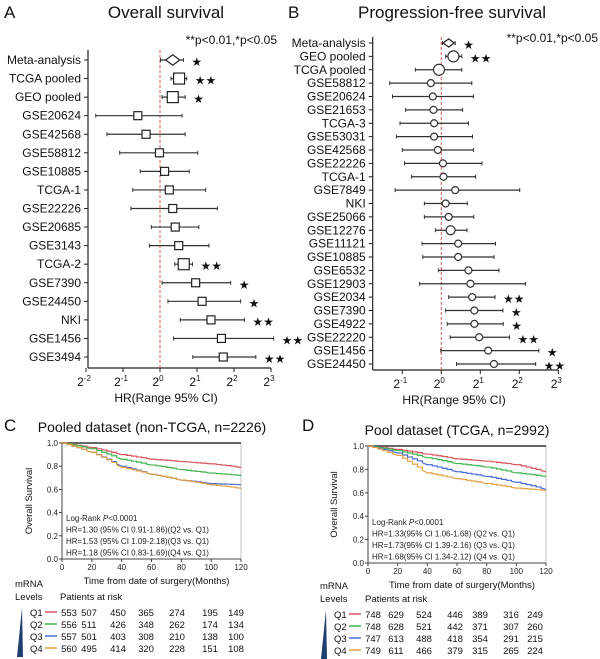 This screenshot has height=659, width=600. Describe the element at coordinates (553, 38) in the screenshot. I see `significance-legend-b: **p<0.01,*p<0.05` at that location.